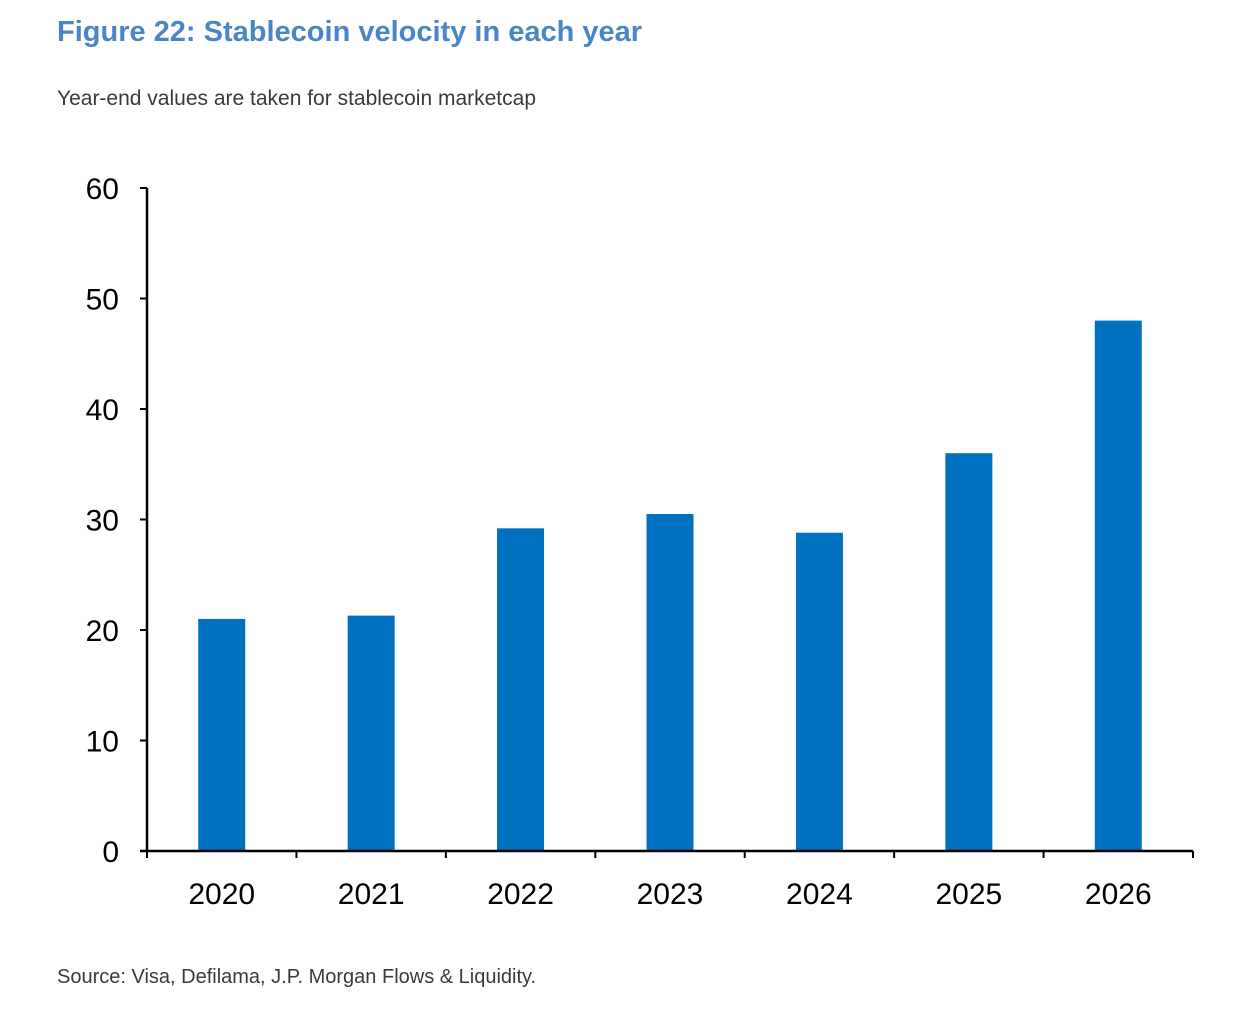  Describe the element at coordinates (222, 734) in the screenshot. I see `bar-2020` at that location.